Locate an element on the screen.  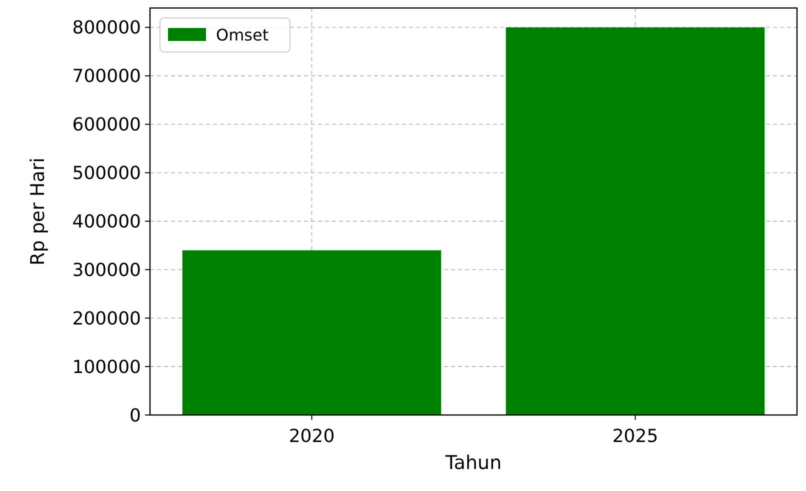
x-axis-title: Tahun is located at coordinates (473, 463).